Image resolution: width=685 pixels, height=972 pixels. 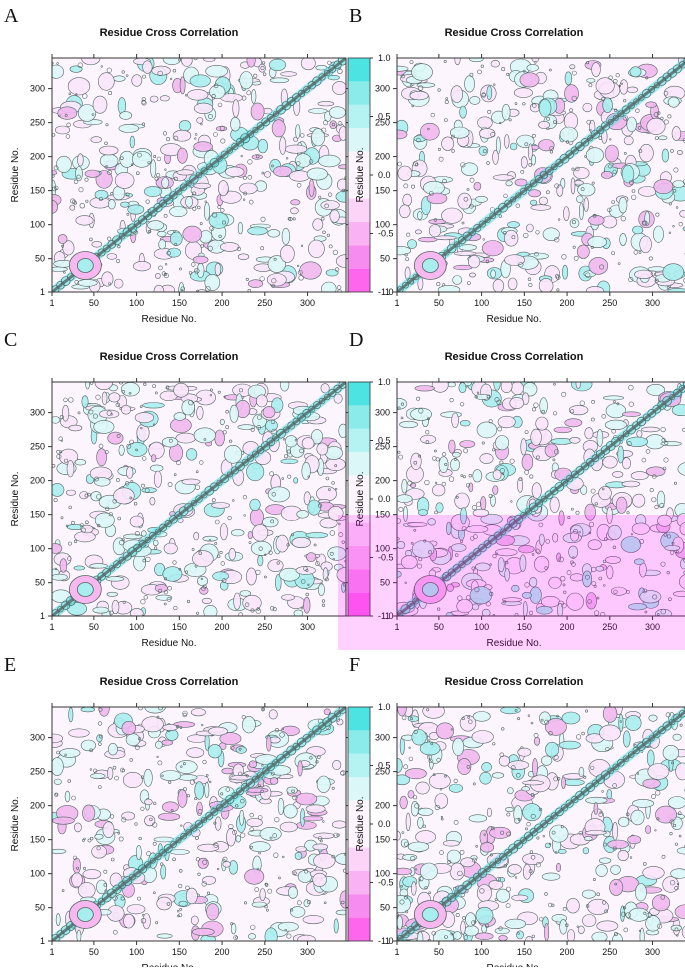 I want to click on y-axis-label: Residue No., so click(x=15, y=823).